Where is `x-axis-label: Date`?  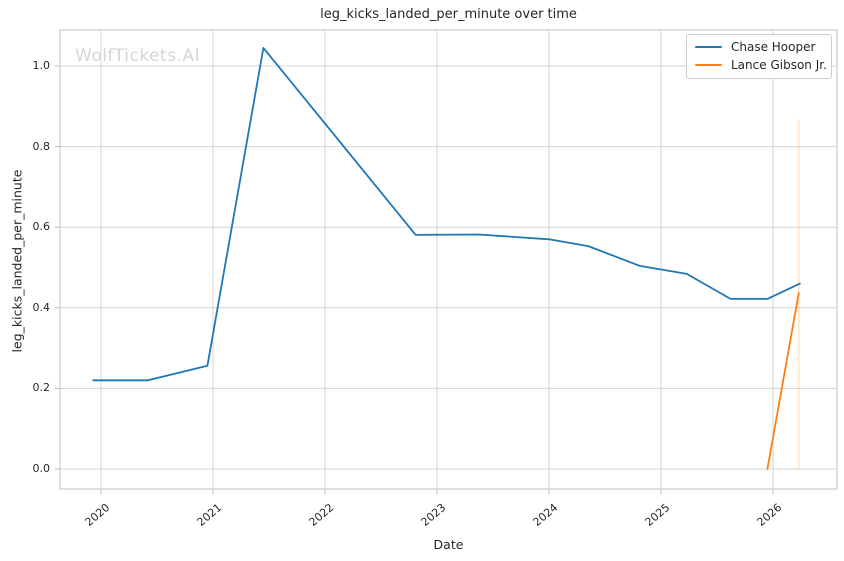 x-axis-label: Date is located at coordinates (448, 544).